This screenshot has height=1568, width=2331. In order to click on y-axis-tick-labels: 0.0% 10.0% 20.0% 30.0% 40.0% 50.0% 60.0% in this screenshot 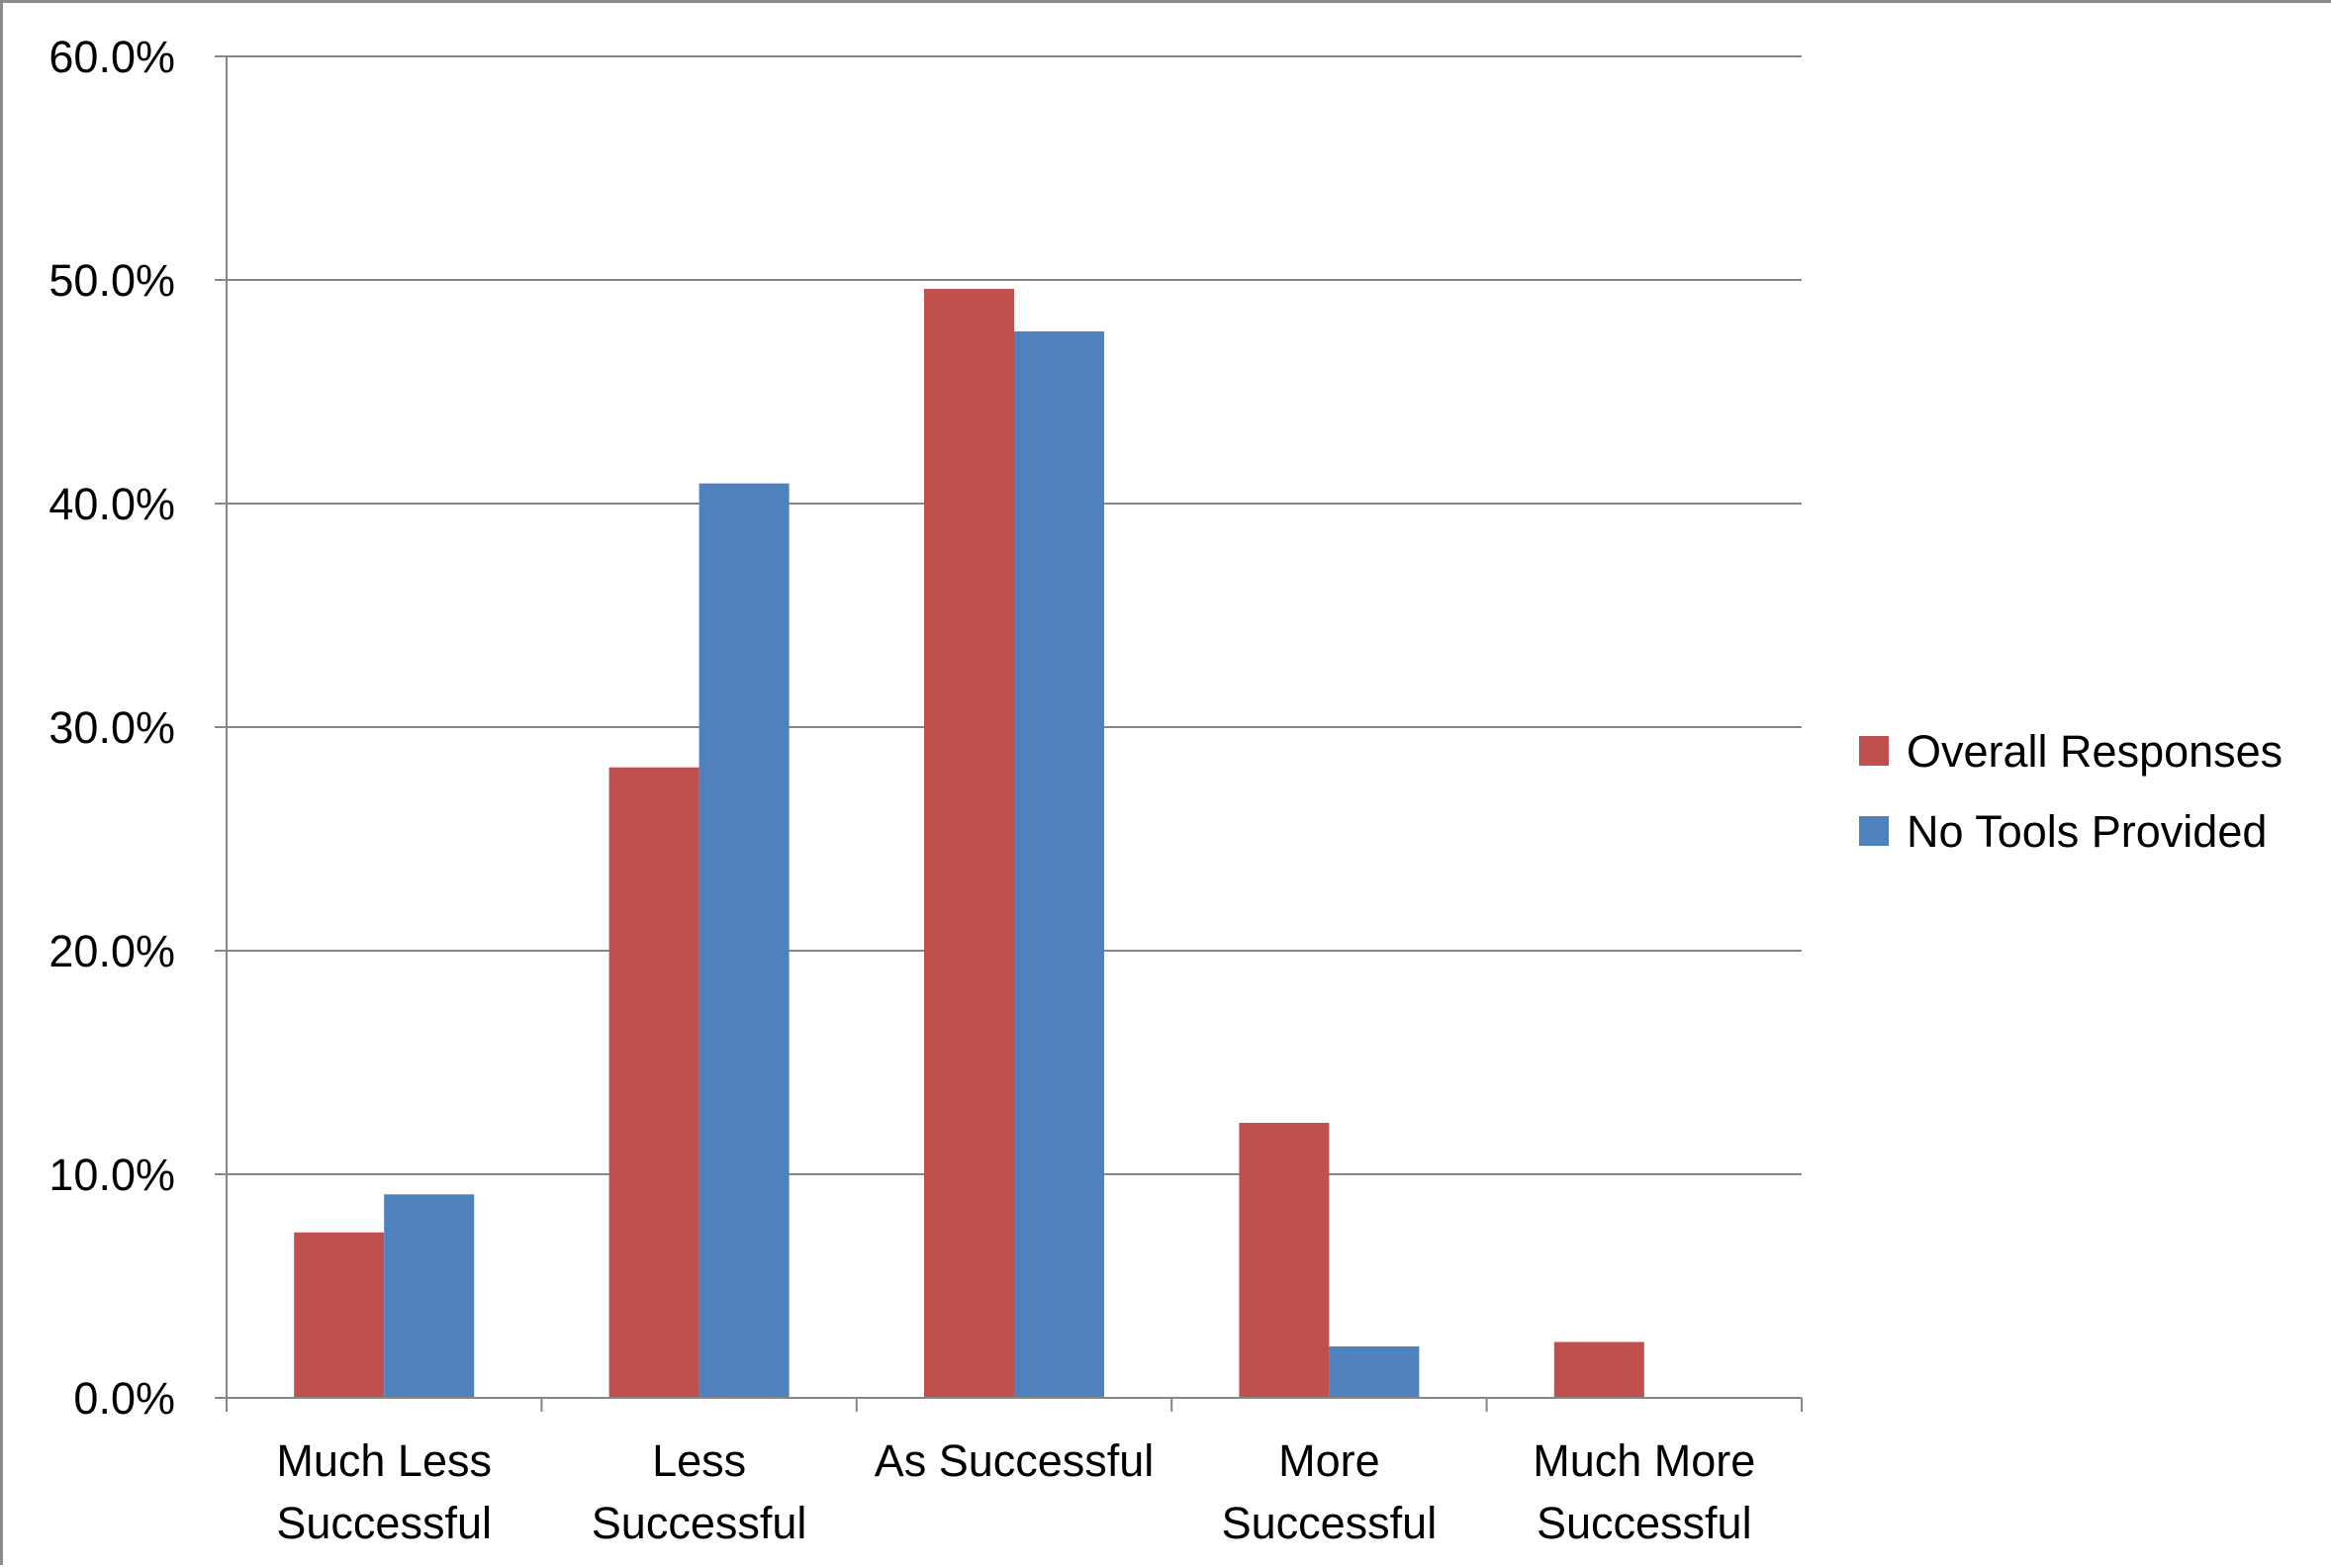, I will do `click(112, 728)`.